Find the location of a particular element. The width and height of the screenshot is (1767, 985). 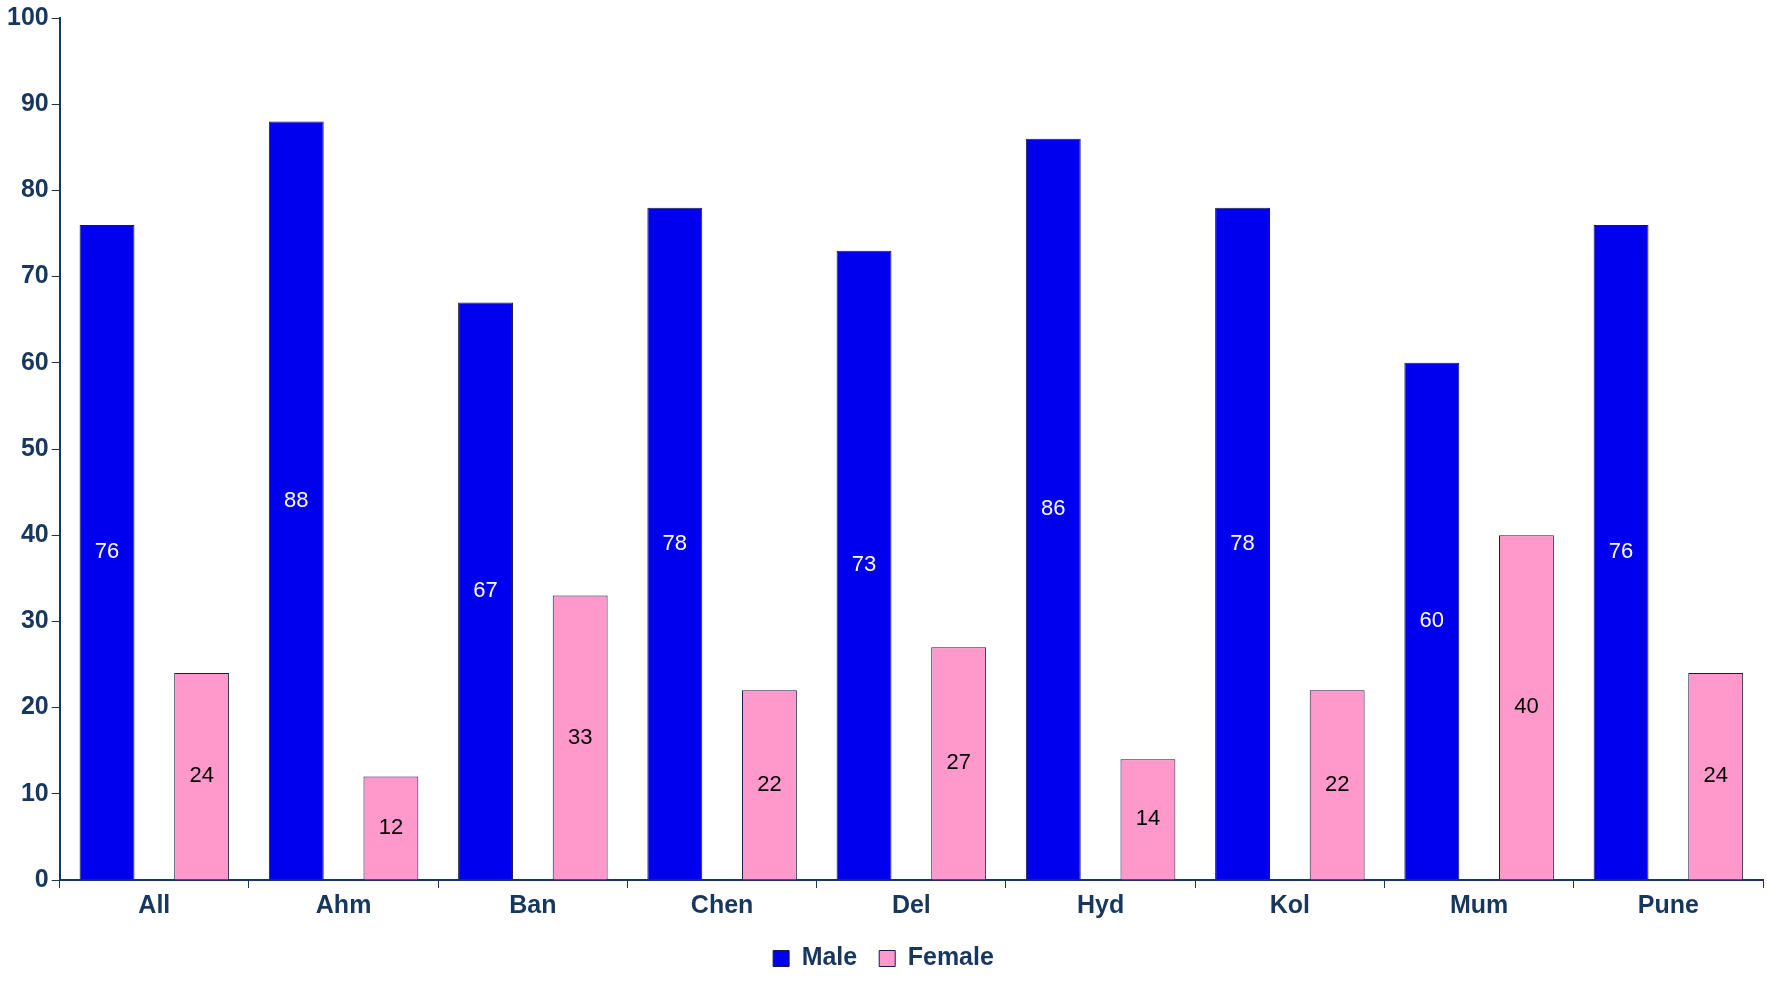

data-label: 40 is located at coordinates (1526, 706).